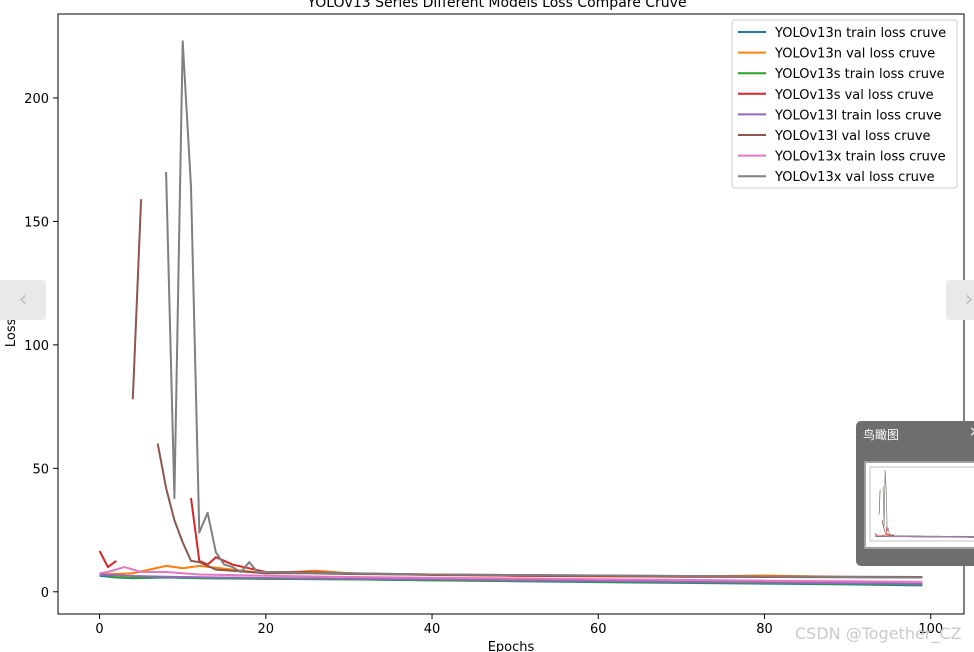 The height and width of the screenshot is (652, 974). What do you see at coordinates (860, 157) in the screenshot?
I see `legend-entry: YOLOv13x train loss cruve` at bounding box center [860, 157].